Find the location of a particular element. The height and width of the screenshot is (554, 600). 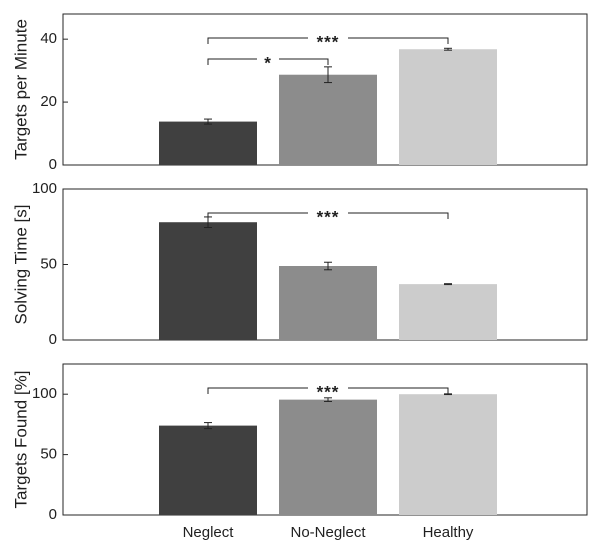

x-category-label: Neglect is located at coordinates (209, 532).